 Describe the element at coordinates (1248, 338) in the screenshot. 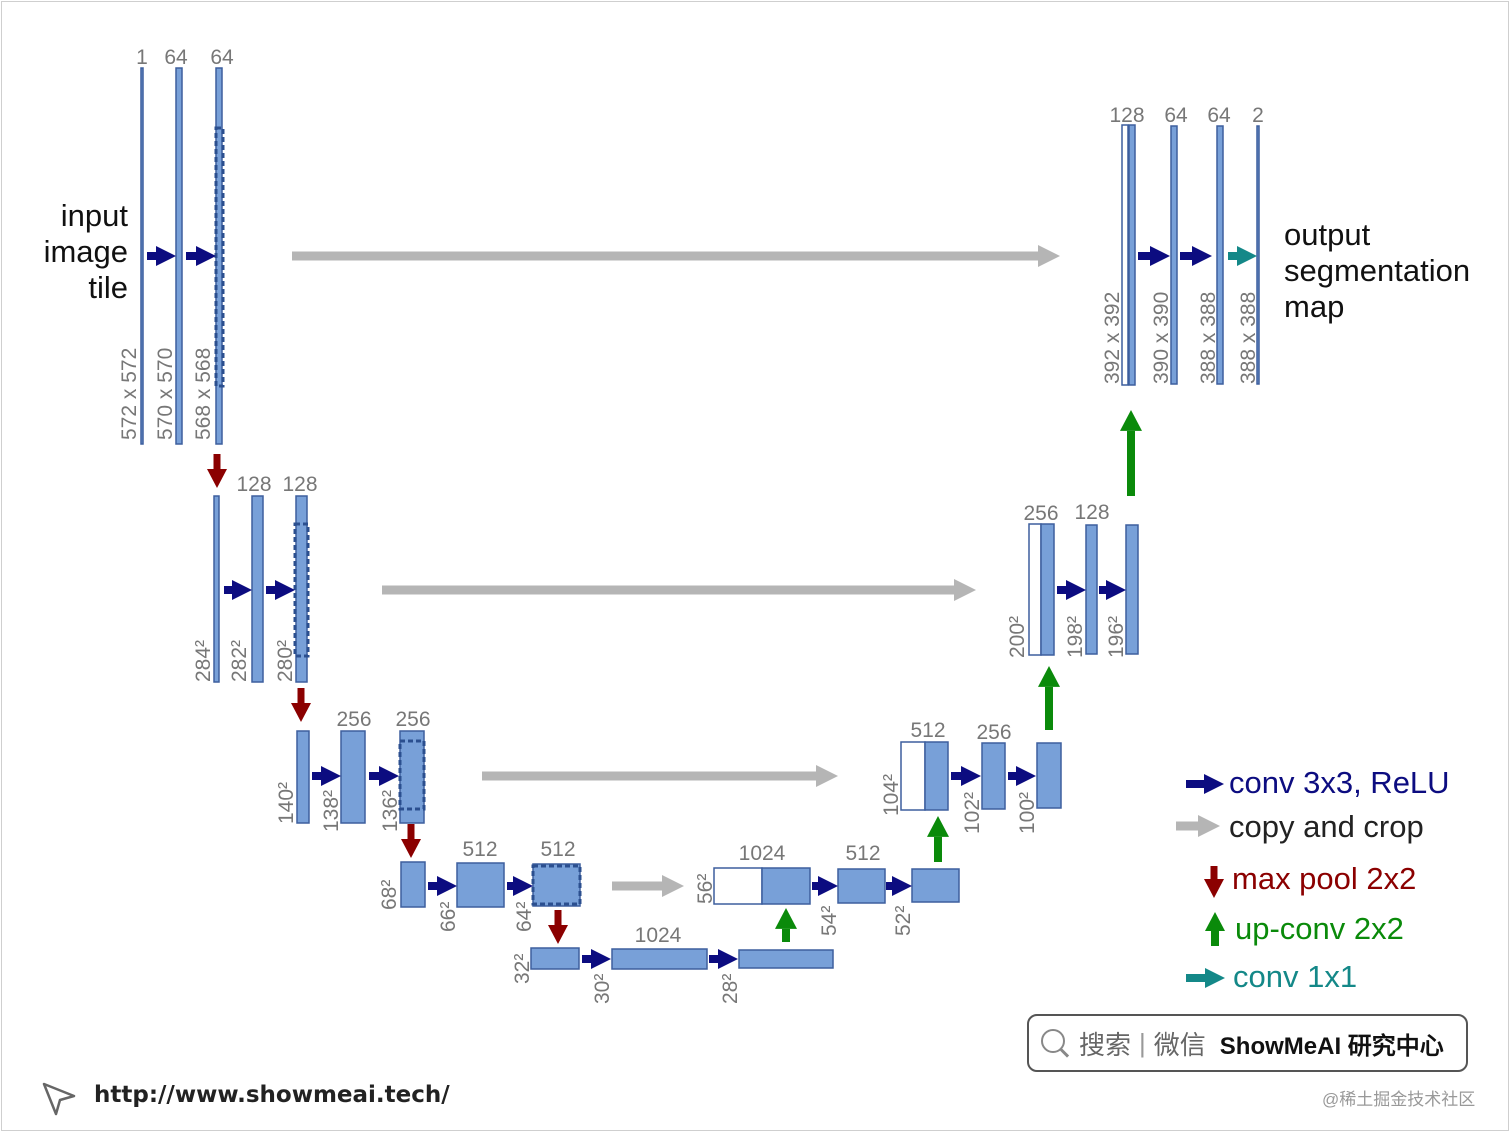

I see `size-label: 388 x 388` at that location.